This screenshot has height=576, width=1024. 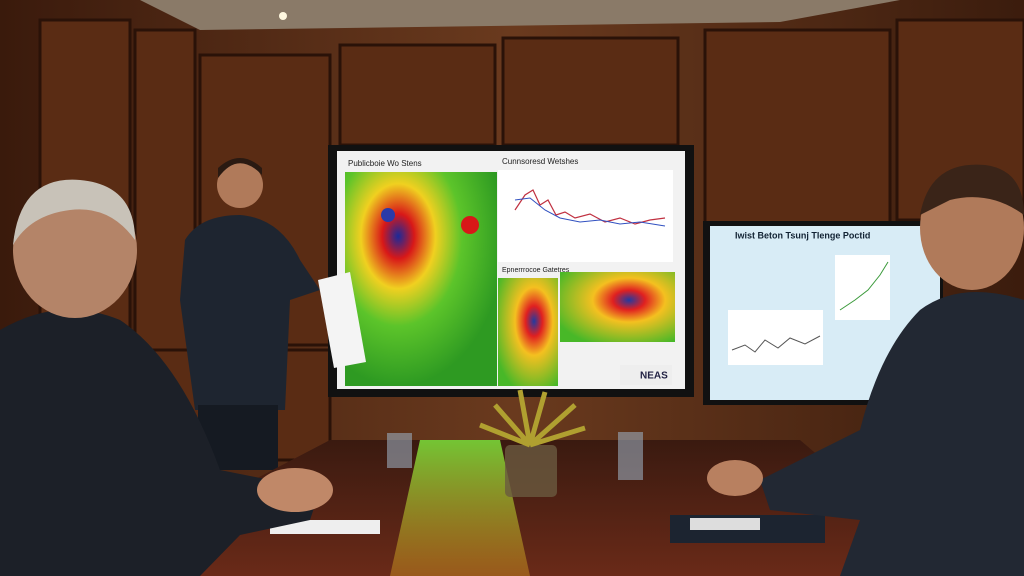 I want to click on logo-box, so click(x=646, y=375).